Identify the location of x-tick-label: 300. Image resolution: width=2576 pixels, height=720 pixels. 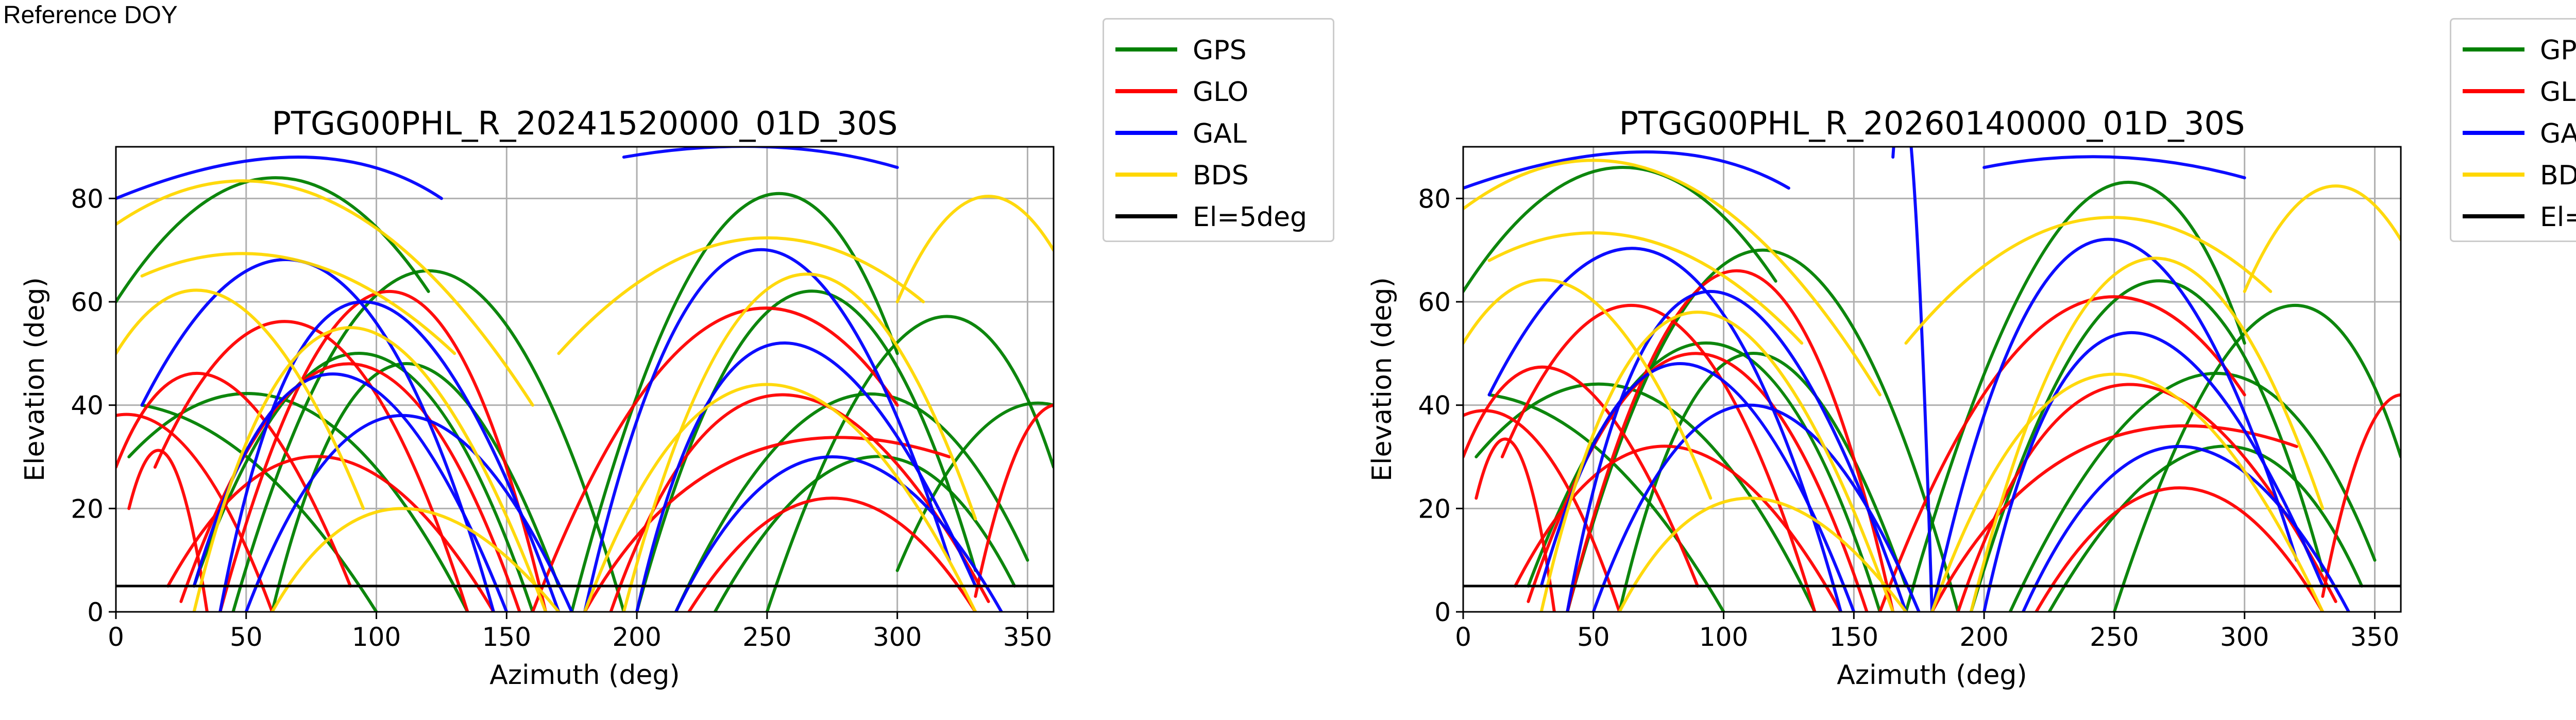
(2244, 637).